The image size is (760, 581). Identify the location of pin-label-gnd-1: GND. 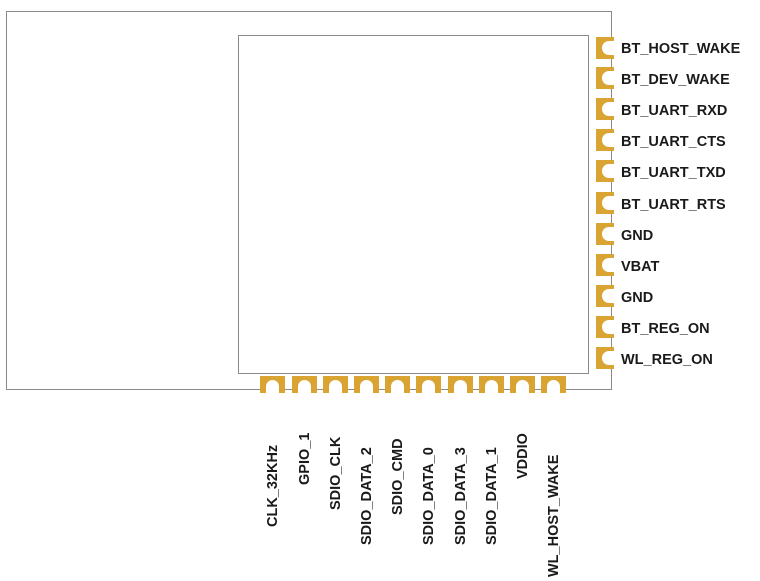
(637, 236).